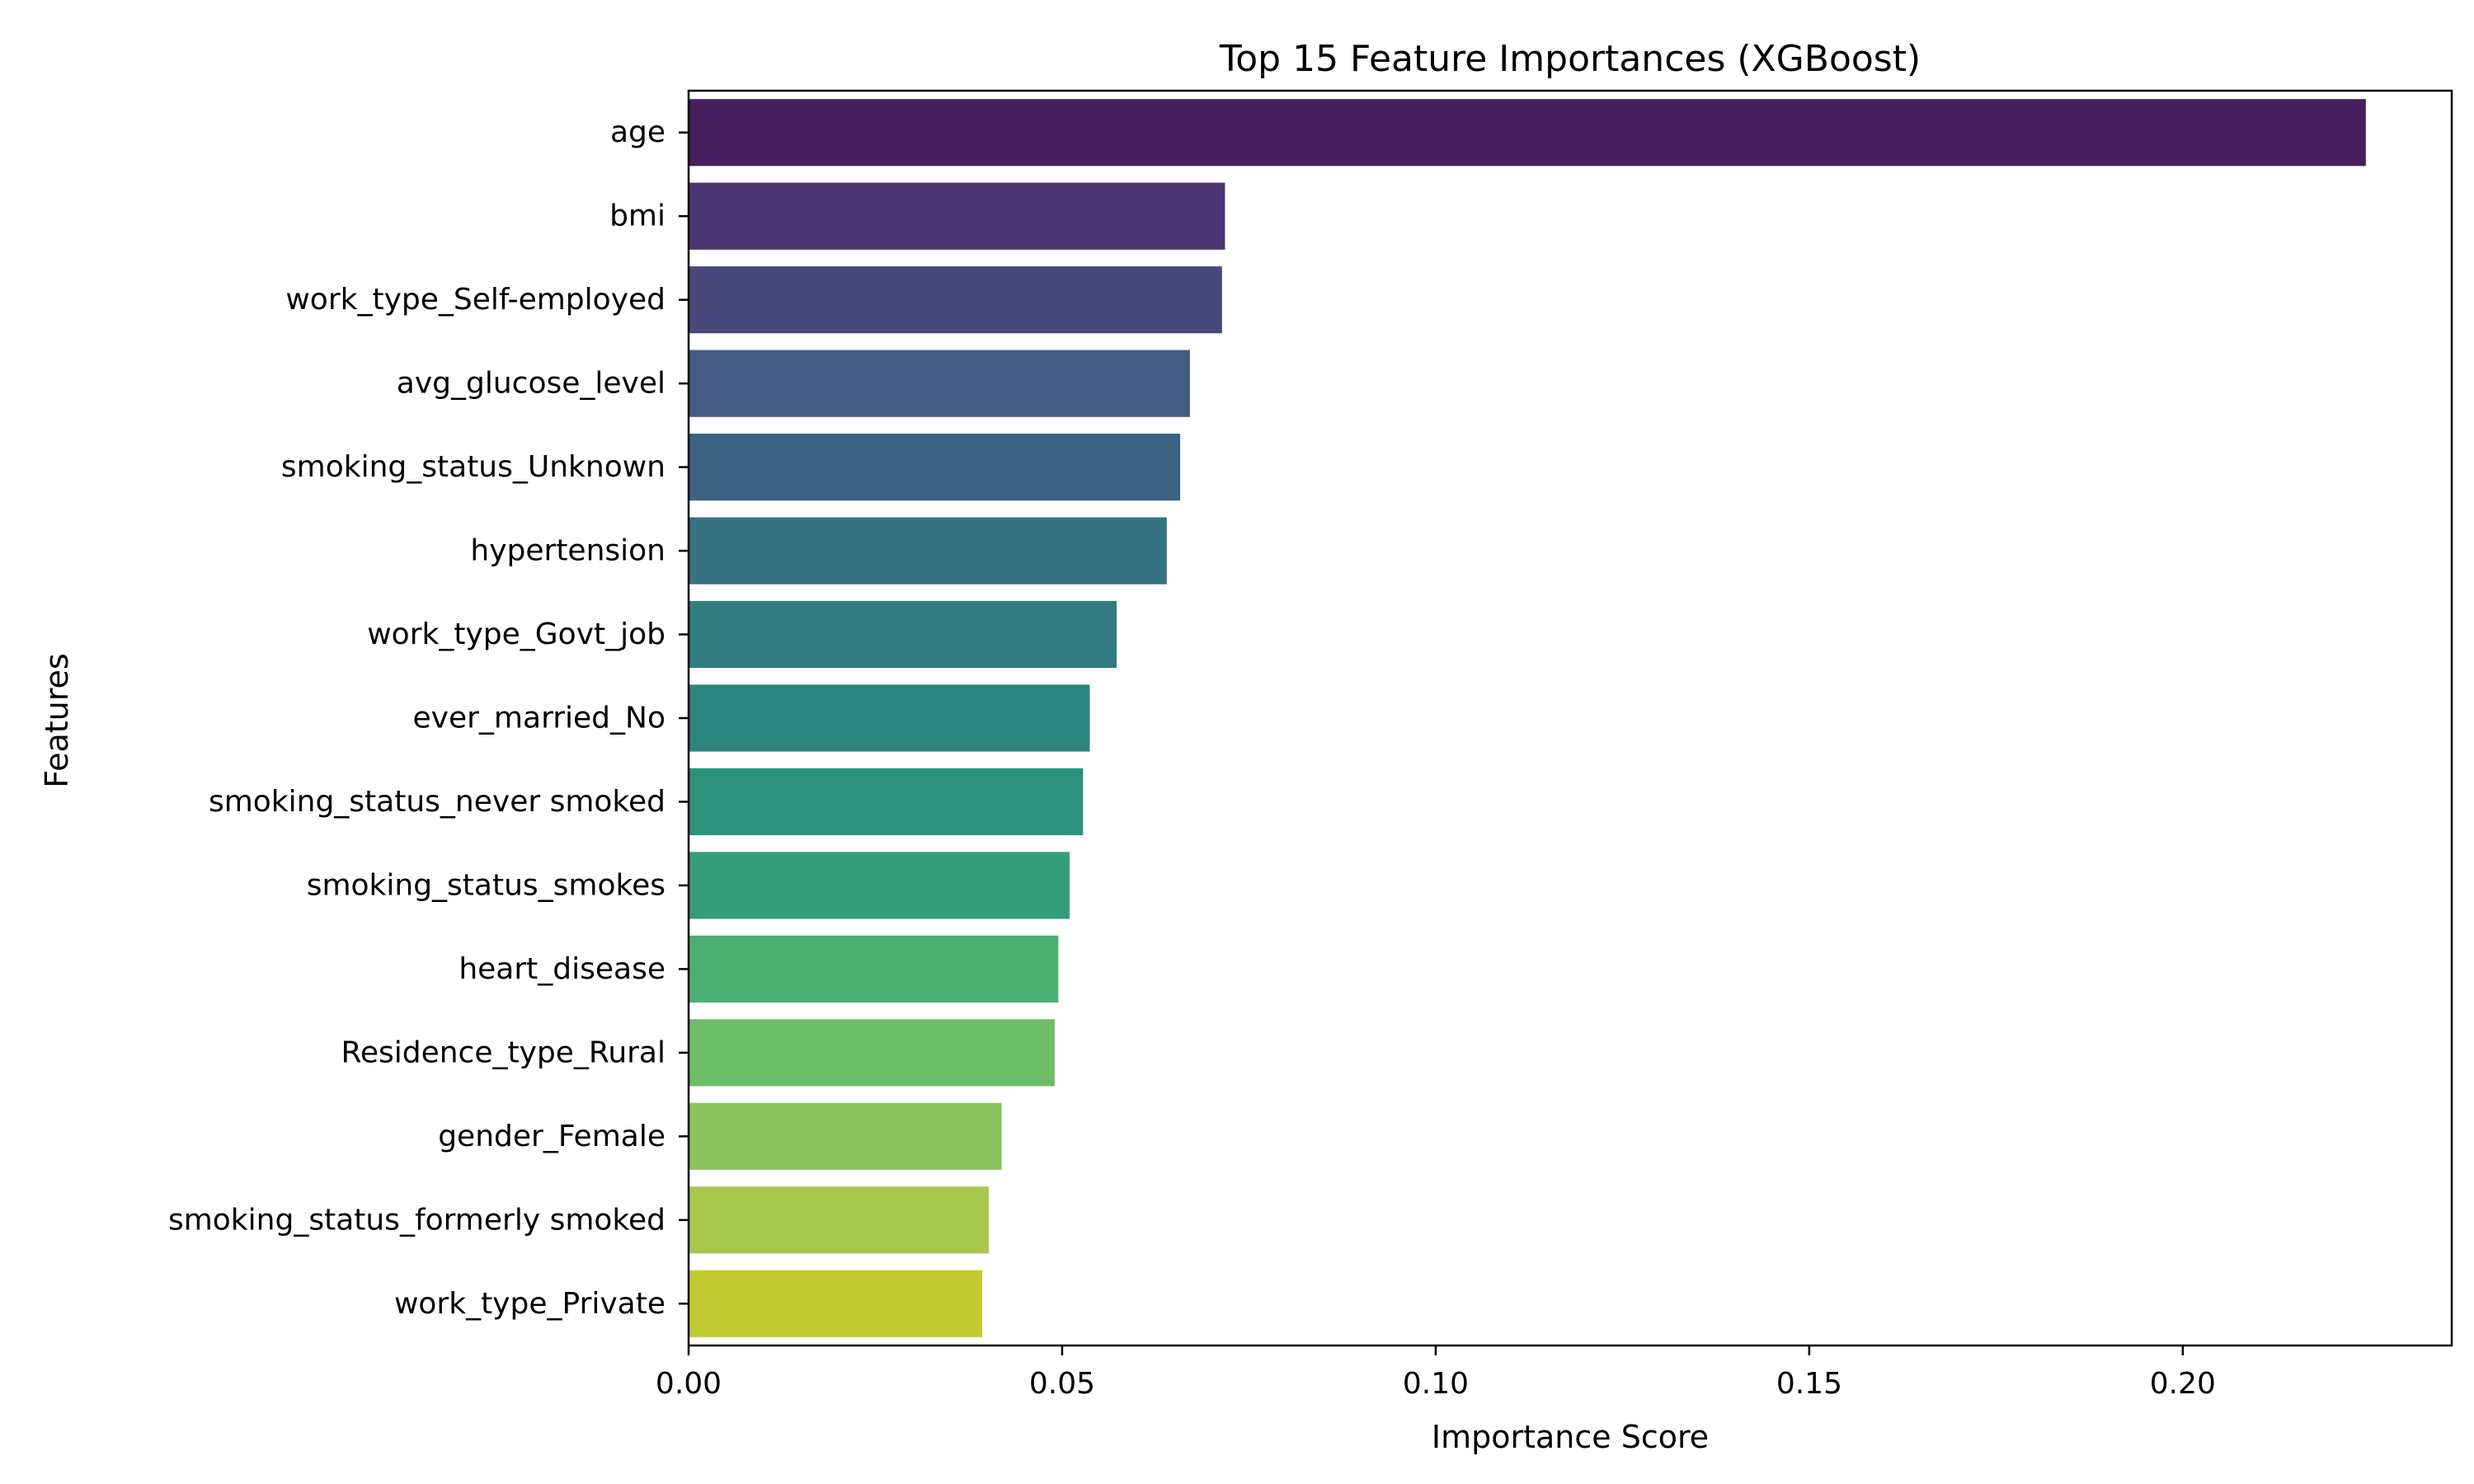  Describe the element at coordinates (417, 1220) in the screenshot. I see `y-tick-label-13: smoking_status_formerly smoked` at that location.